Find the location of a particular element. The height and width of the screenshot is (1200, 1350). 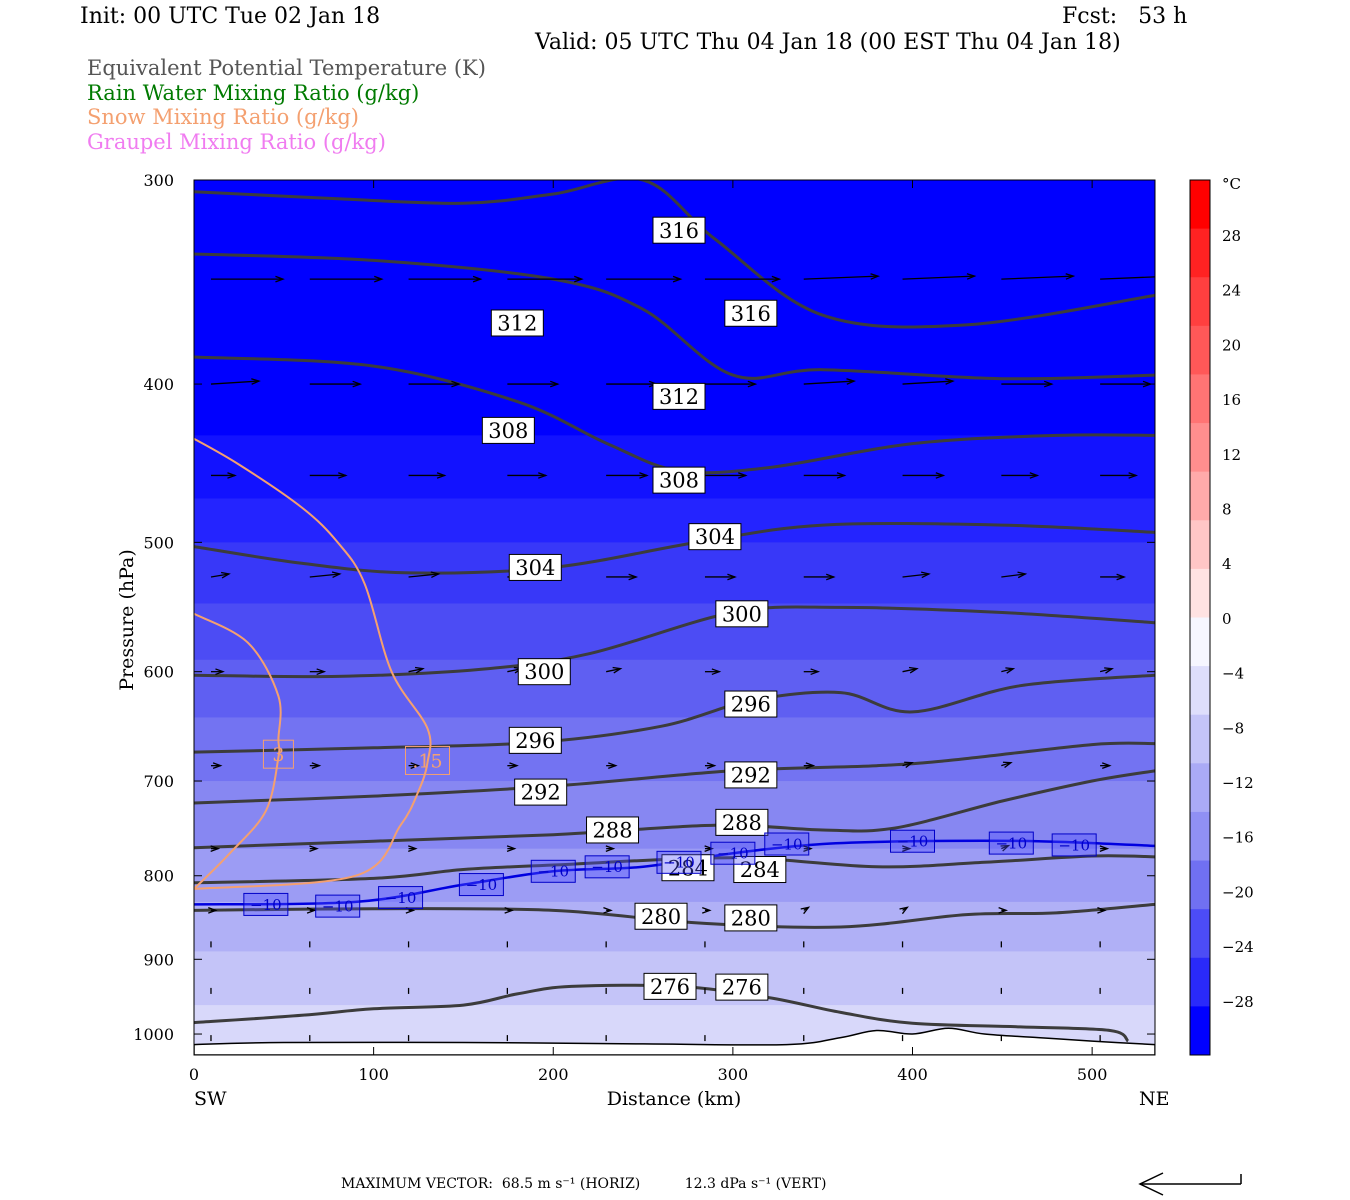

x-tick-label: 400 is located at coordinates (912, 1074).